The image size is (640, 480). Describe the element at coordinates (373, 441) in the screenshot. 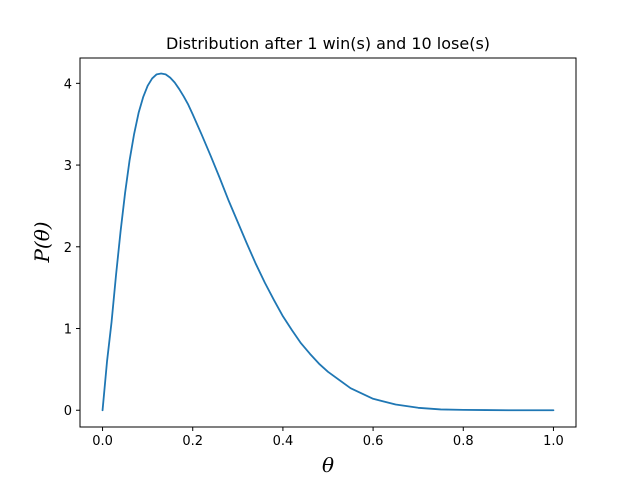

I see `x-tick-label: 0.6` at that location.